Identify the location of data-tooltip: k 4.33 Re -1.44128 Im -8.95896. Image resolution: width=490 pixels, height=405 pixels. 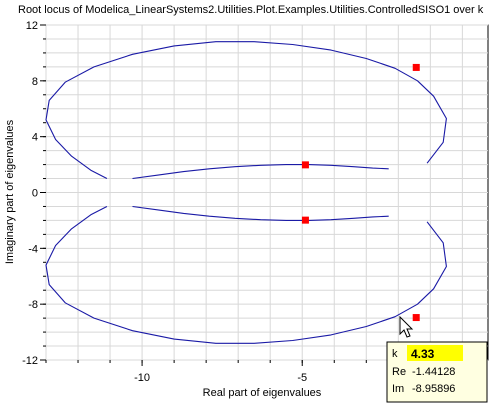
(437, 372).